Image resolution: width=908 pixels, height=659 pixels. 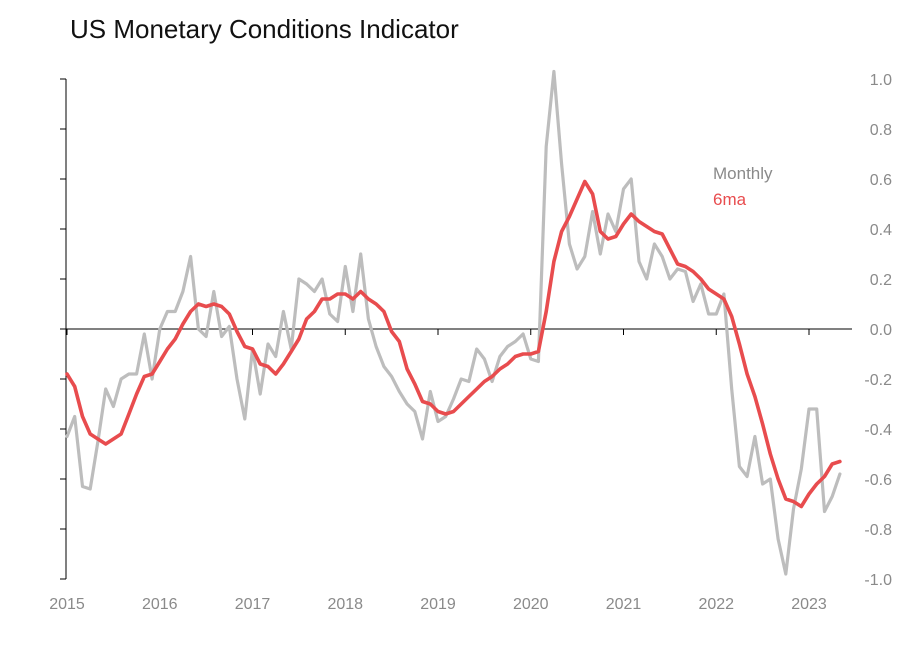 What do you see at coordinates (531, 604) in the screenshot?
I see `x-tick-label: 2020` at bounding box center [531, 604].